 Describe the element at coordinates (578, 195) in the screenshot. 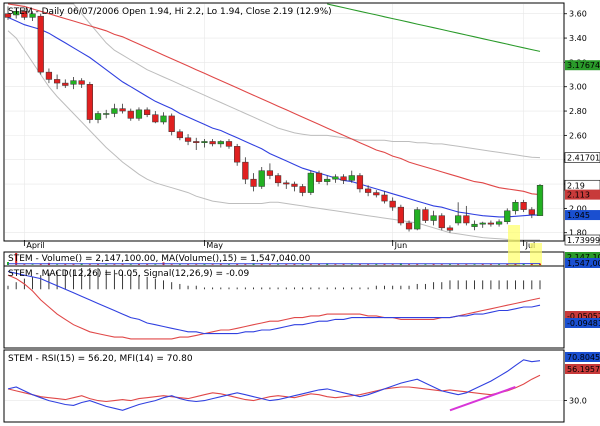

I see `price-tag: 2.113` at that location.